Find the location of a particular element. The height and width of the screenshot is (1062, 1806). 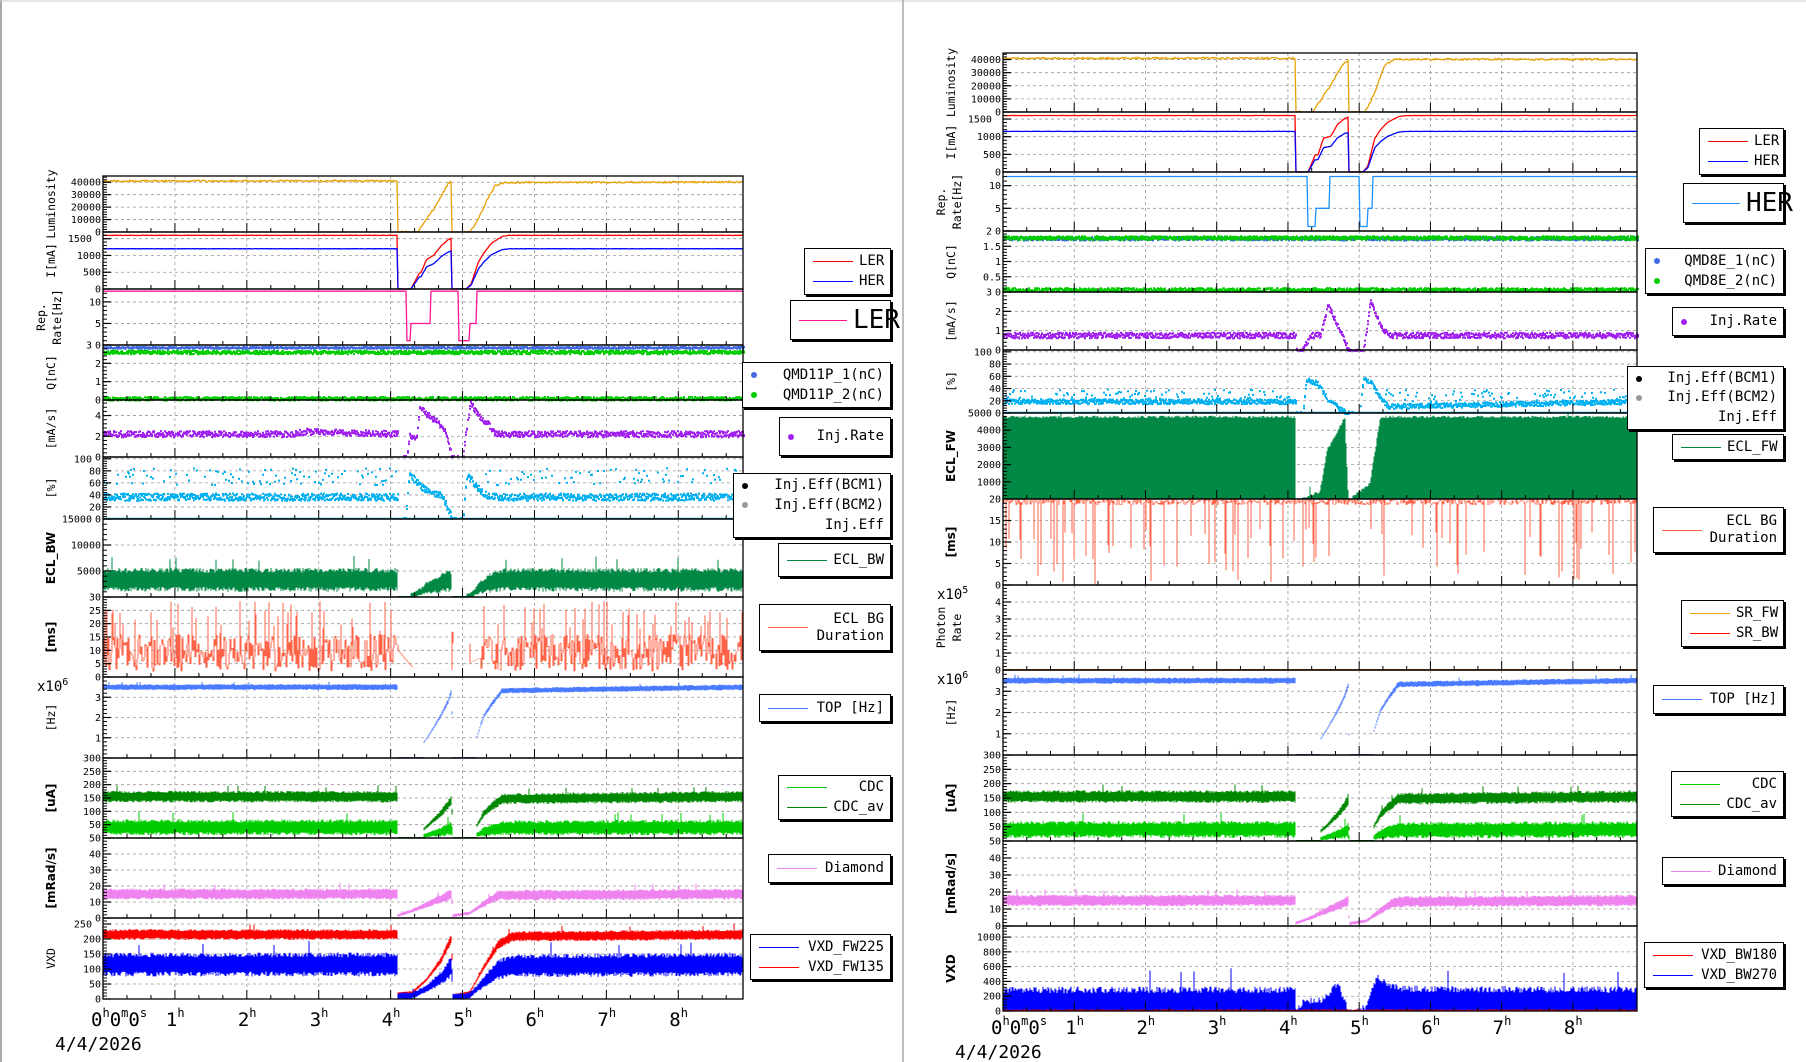

series-ecl-fw is located at coordinates (1320, 456).